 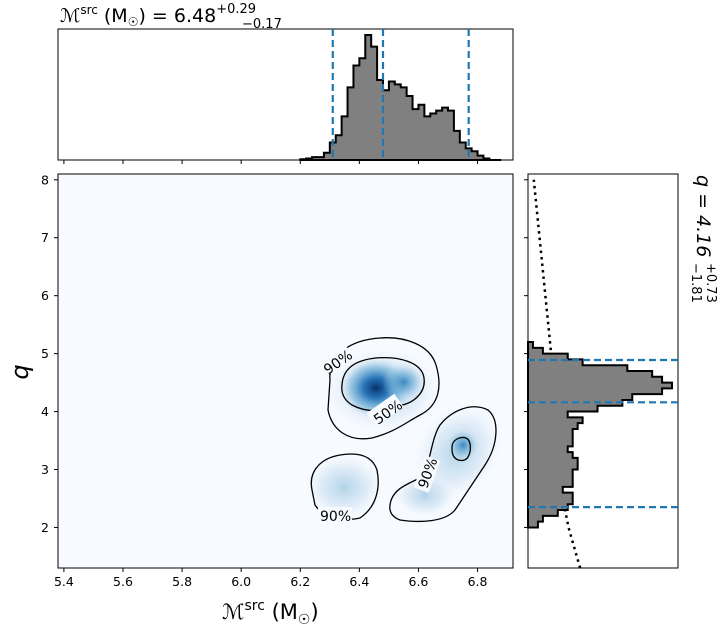 What do you see at coordinates (182, 581) in the screenshot?
I see `x-tick-label-2: 5.8` at bounding box center [182, 581].